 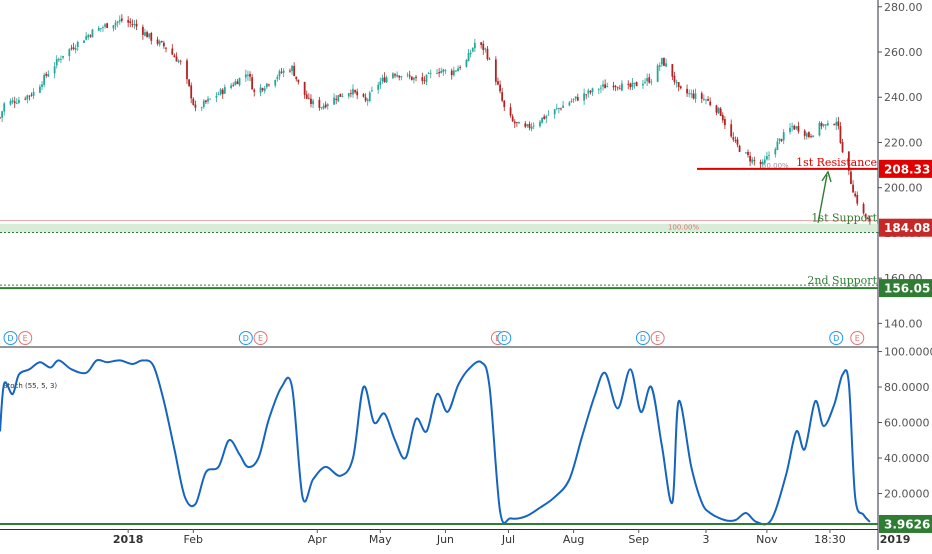 What do you see at coordinates (508, 539) in the screenshot?
I see `time-tick-label: Jul` at bounding box center [508, 539].